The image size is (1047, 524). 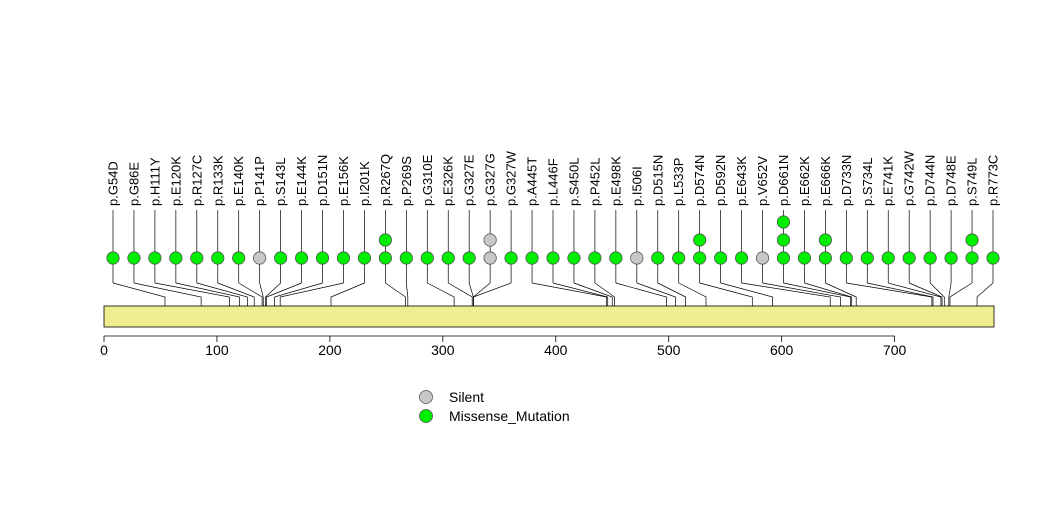 What do you see at coordinates (720, 180) in the screenshot?
I see `mutation-label: p.D592N` at bounding box center [720, 180].